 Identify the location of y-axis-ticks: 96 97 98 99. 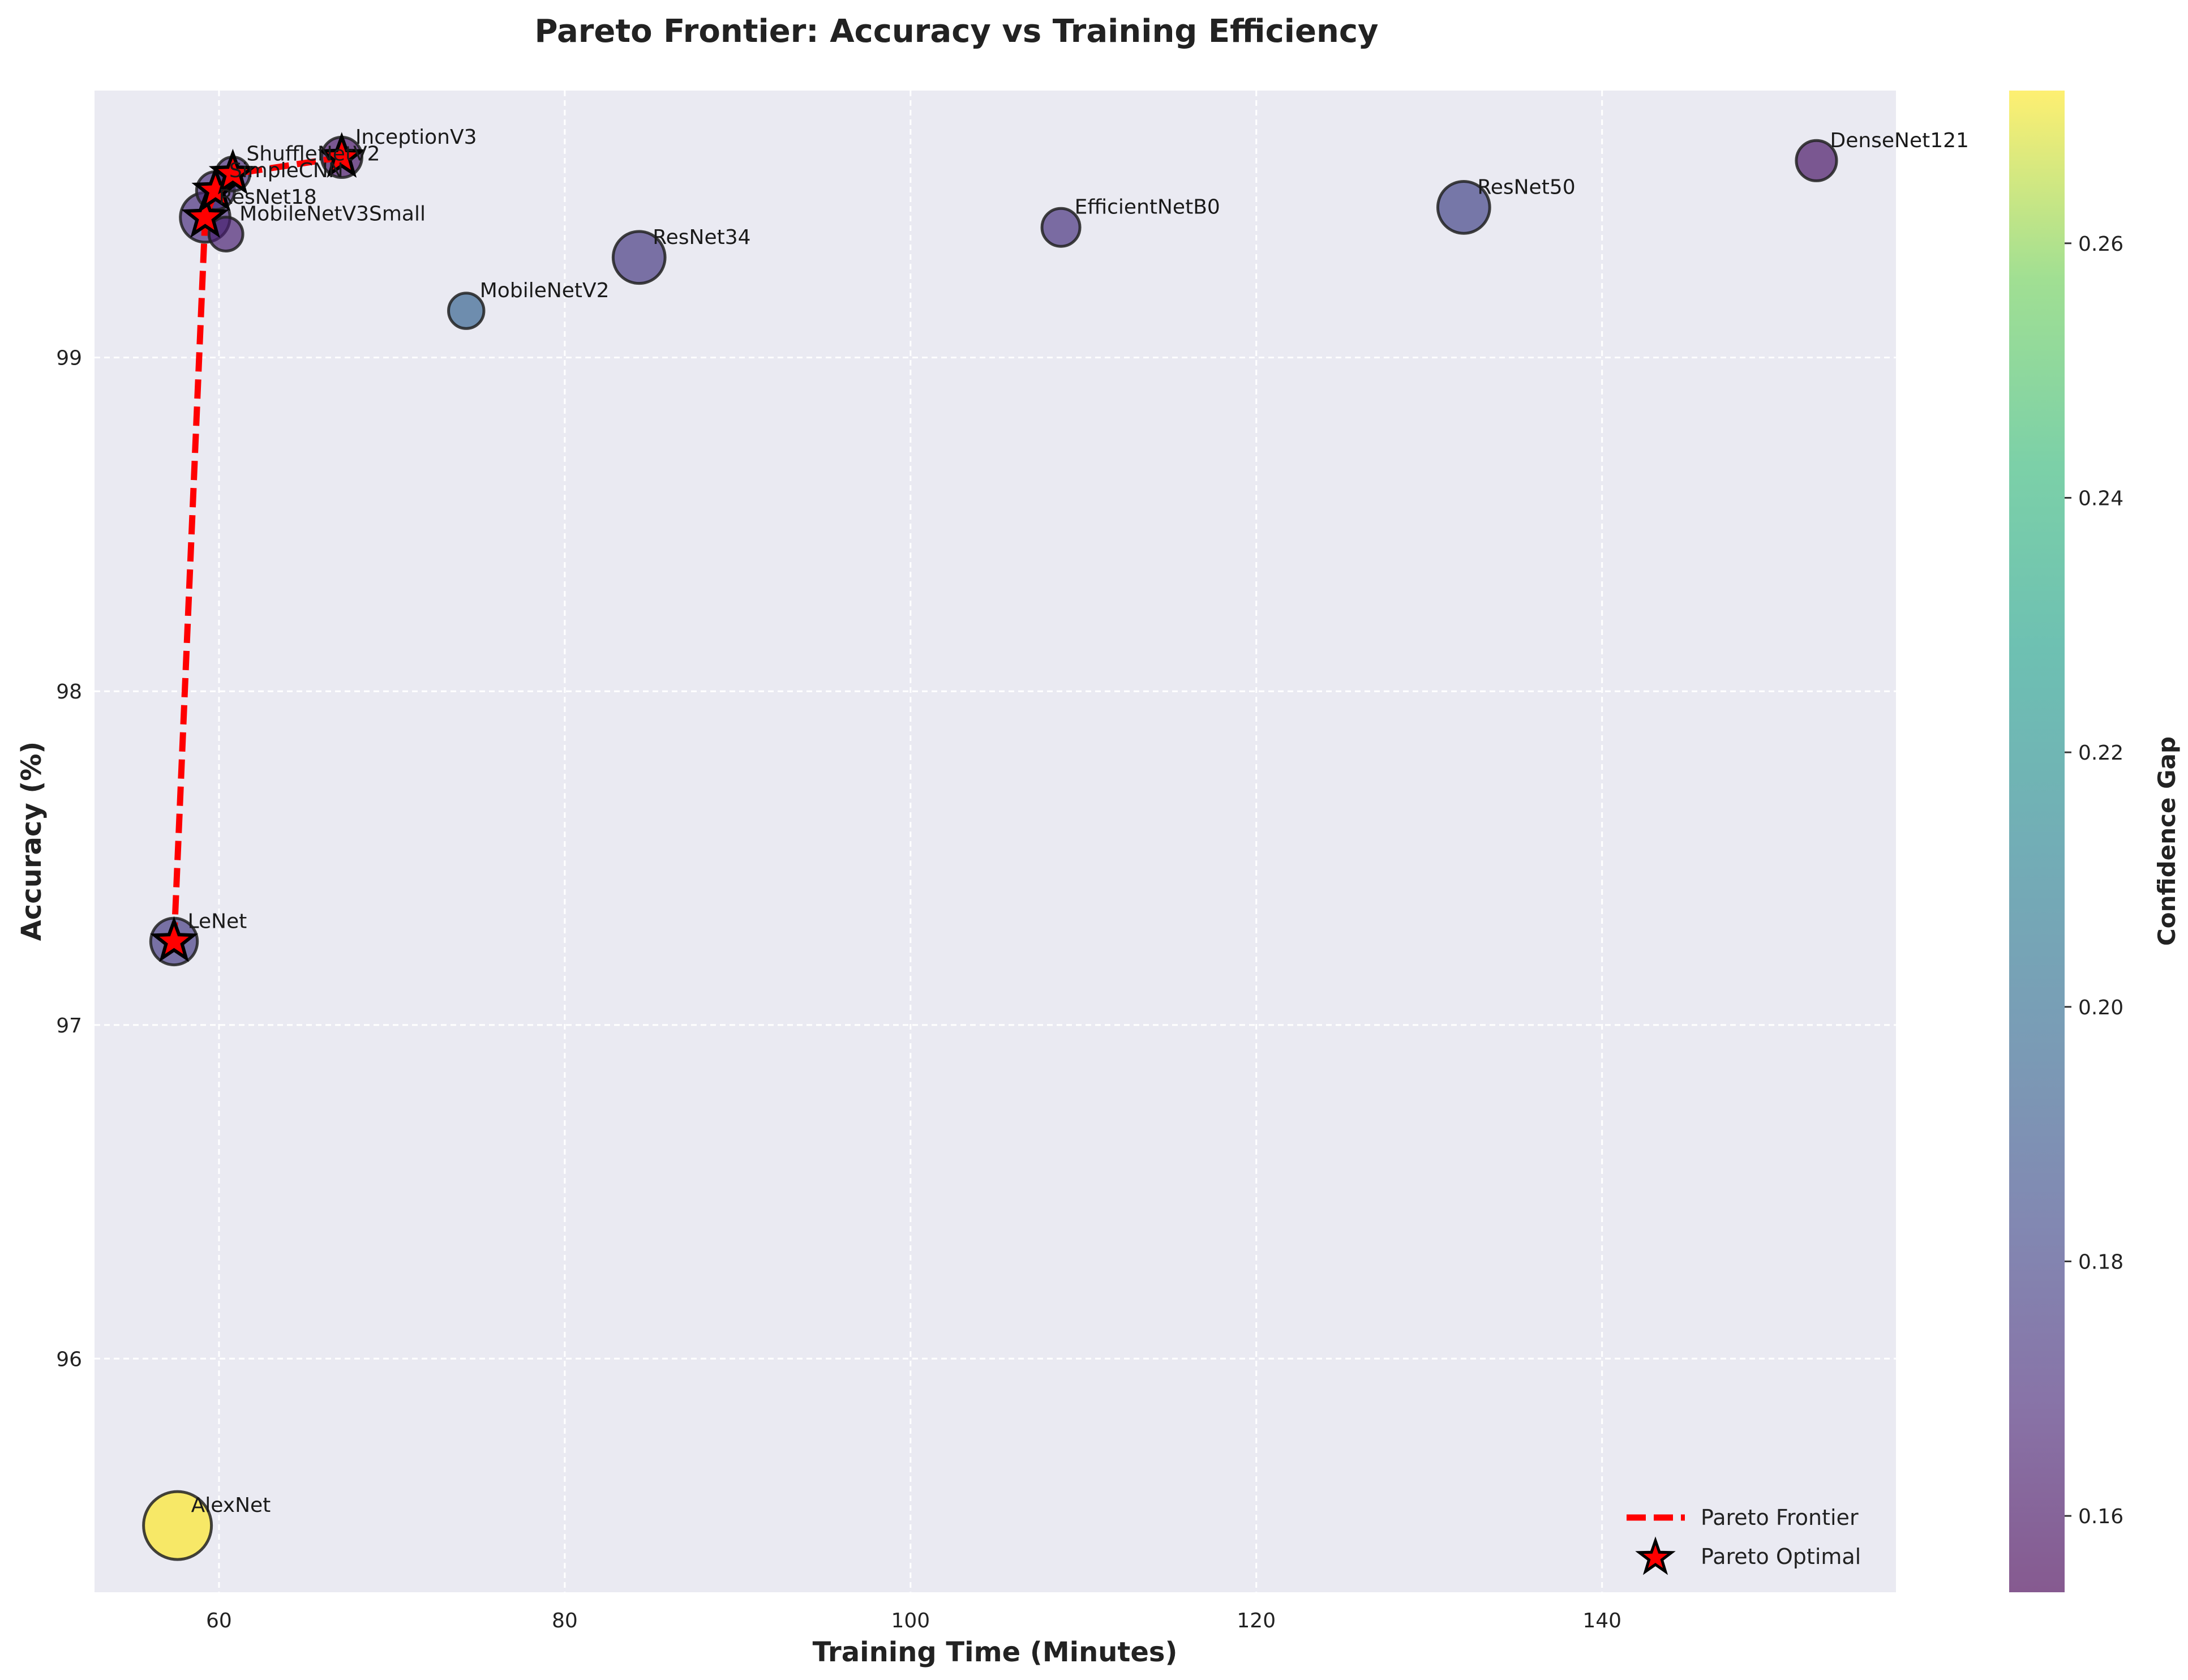
(69, 859).